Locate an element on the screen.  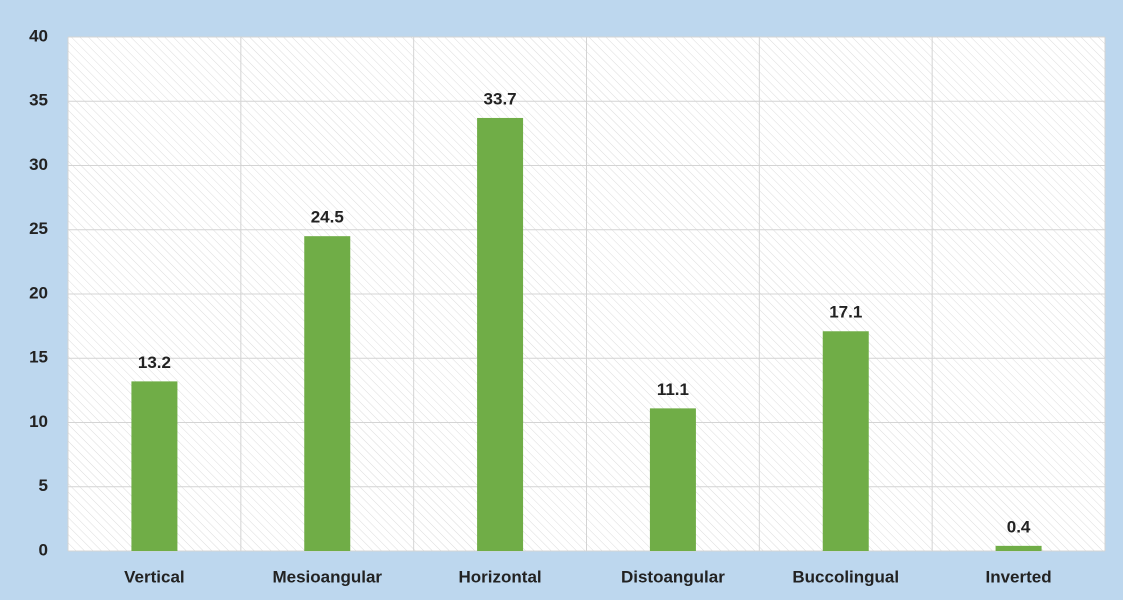
y-tick-label: 30 is located at coordinates (38, 164).